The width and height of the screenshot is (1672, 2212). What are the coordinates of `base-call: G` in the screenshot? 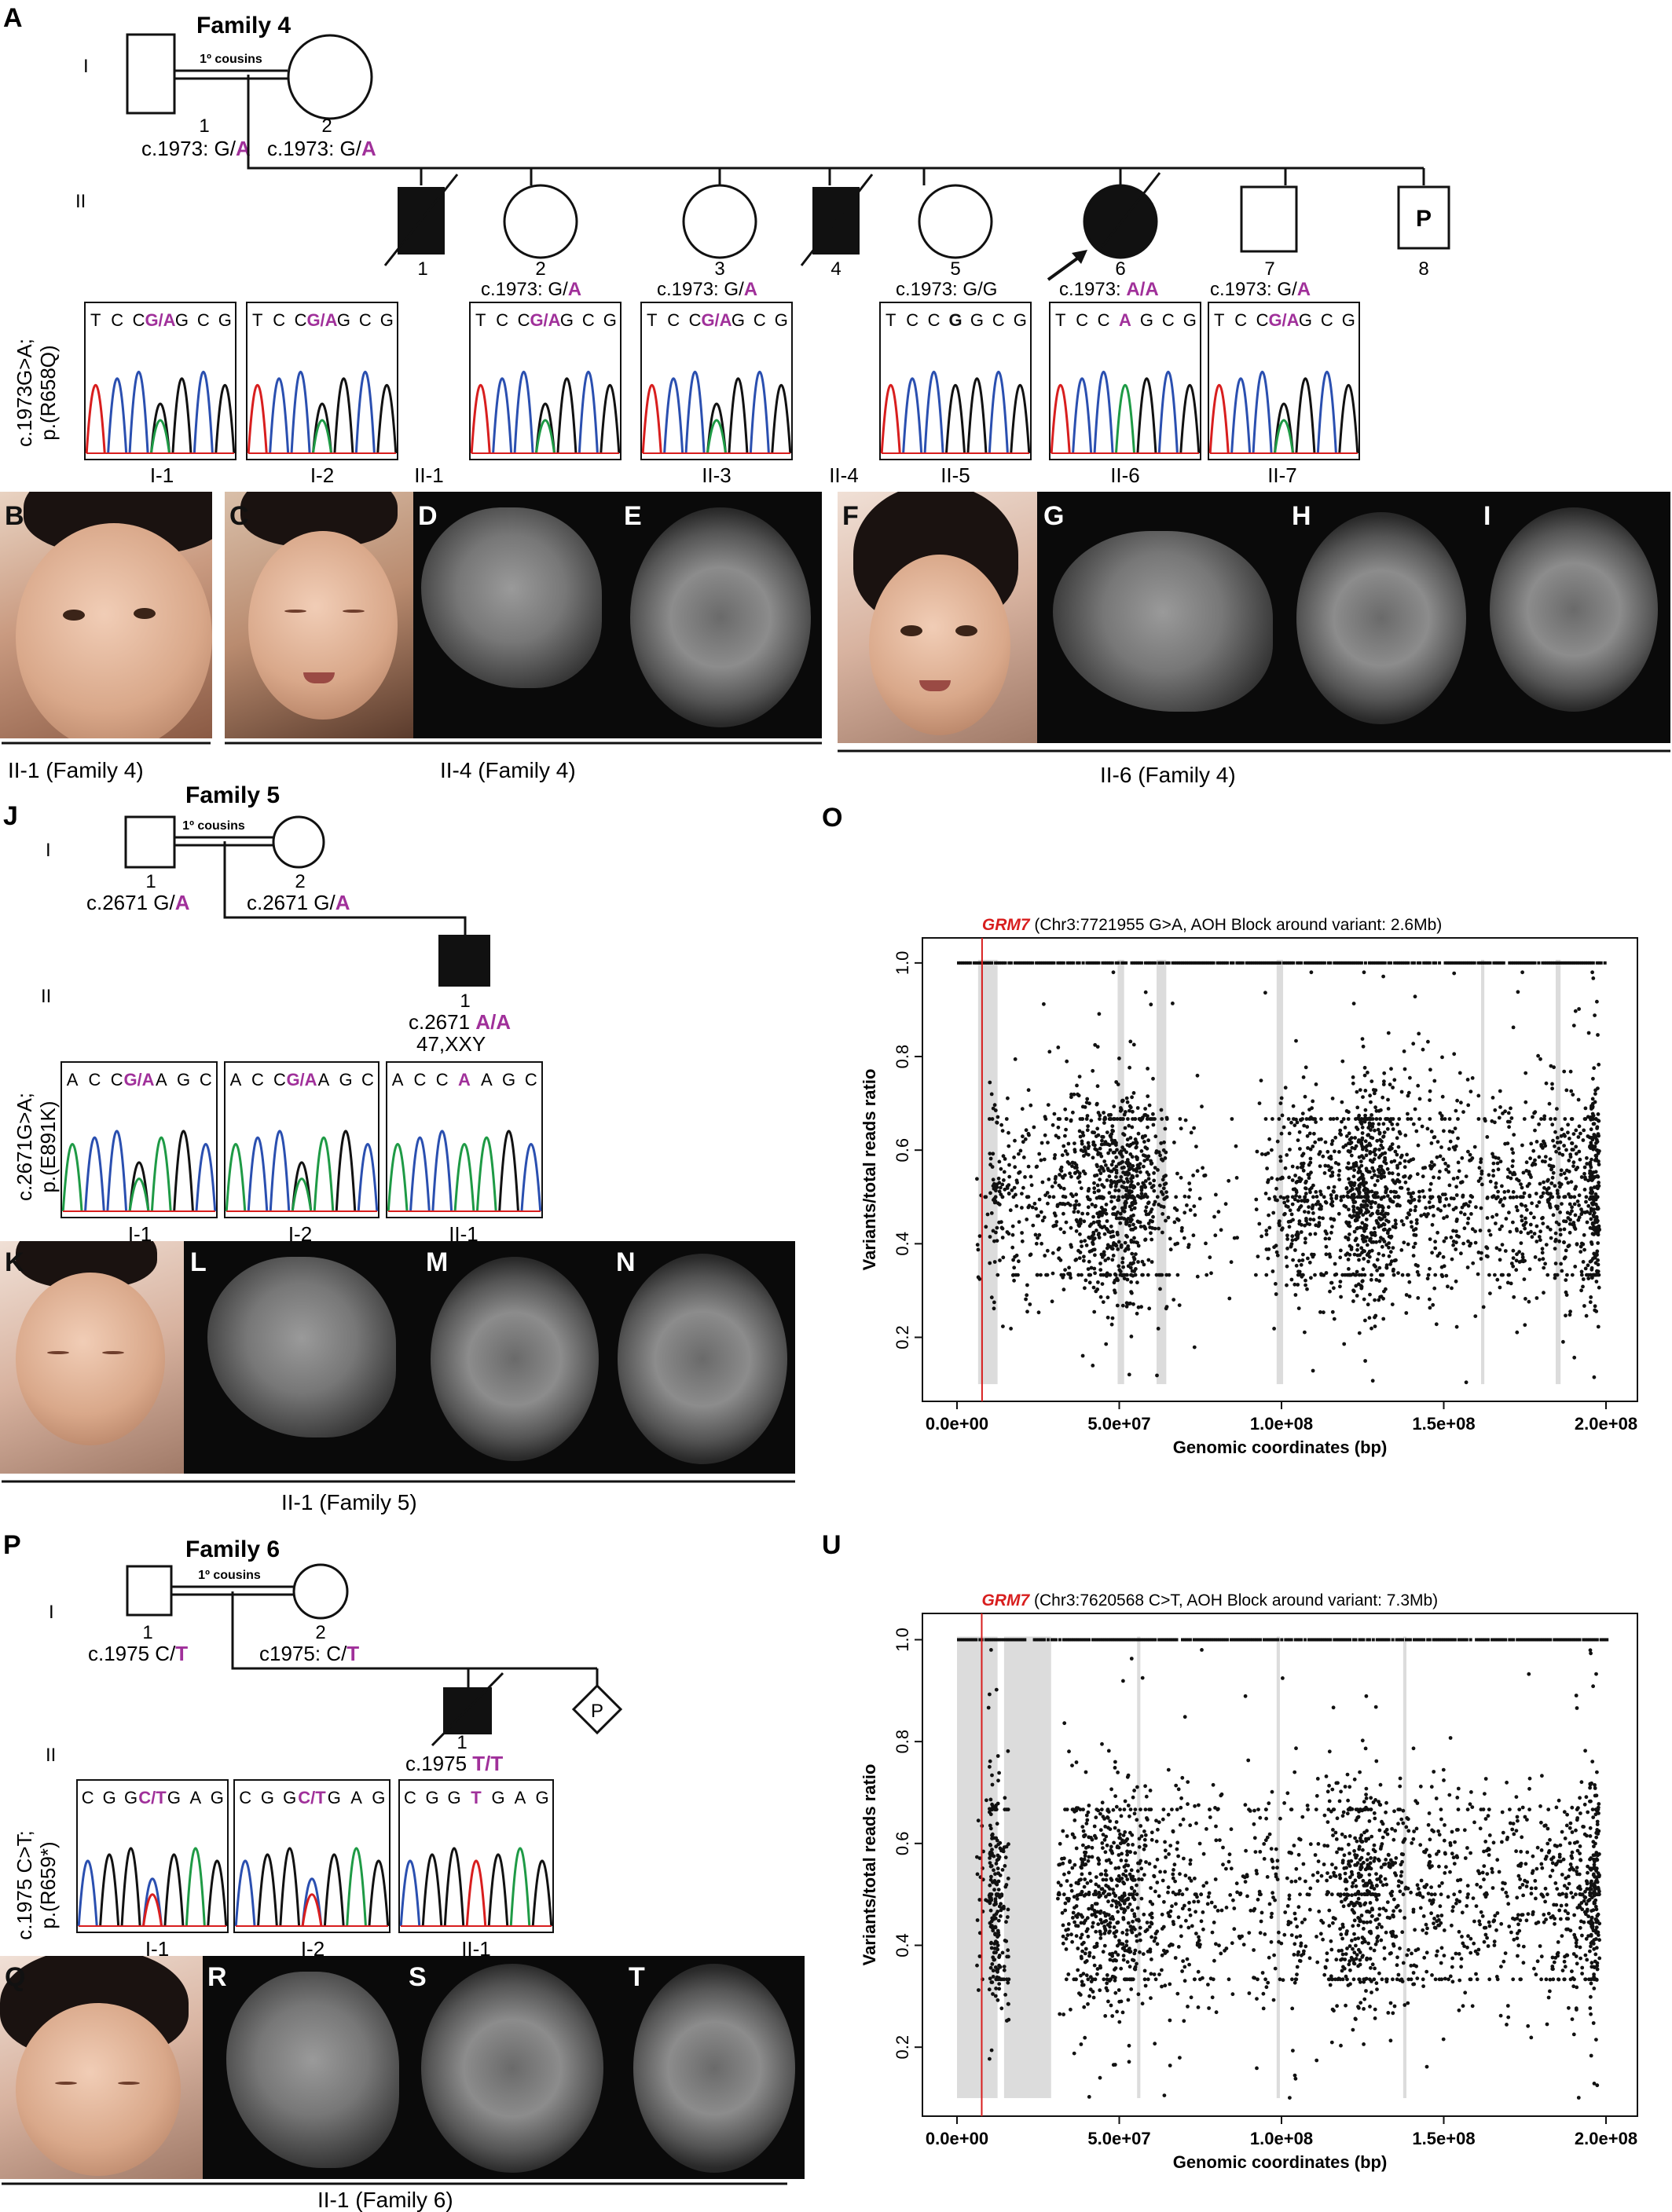 It's located at (738, 320).